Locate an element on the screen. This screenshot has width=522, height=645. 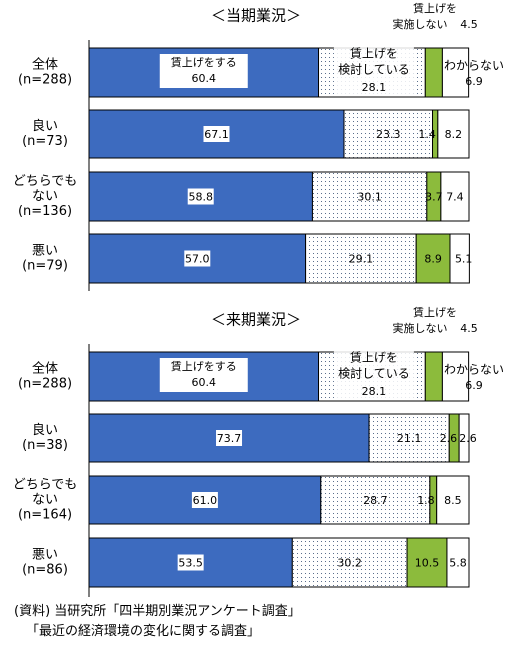
c2-bar-r0-s3 is located at coordinates (455, 376).